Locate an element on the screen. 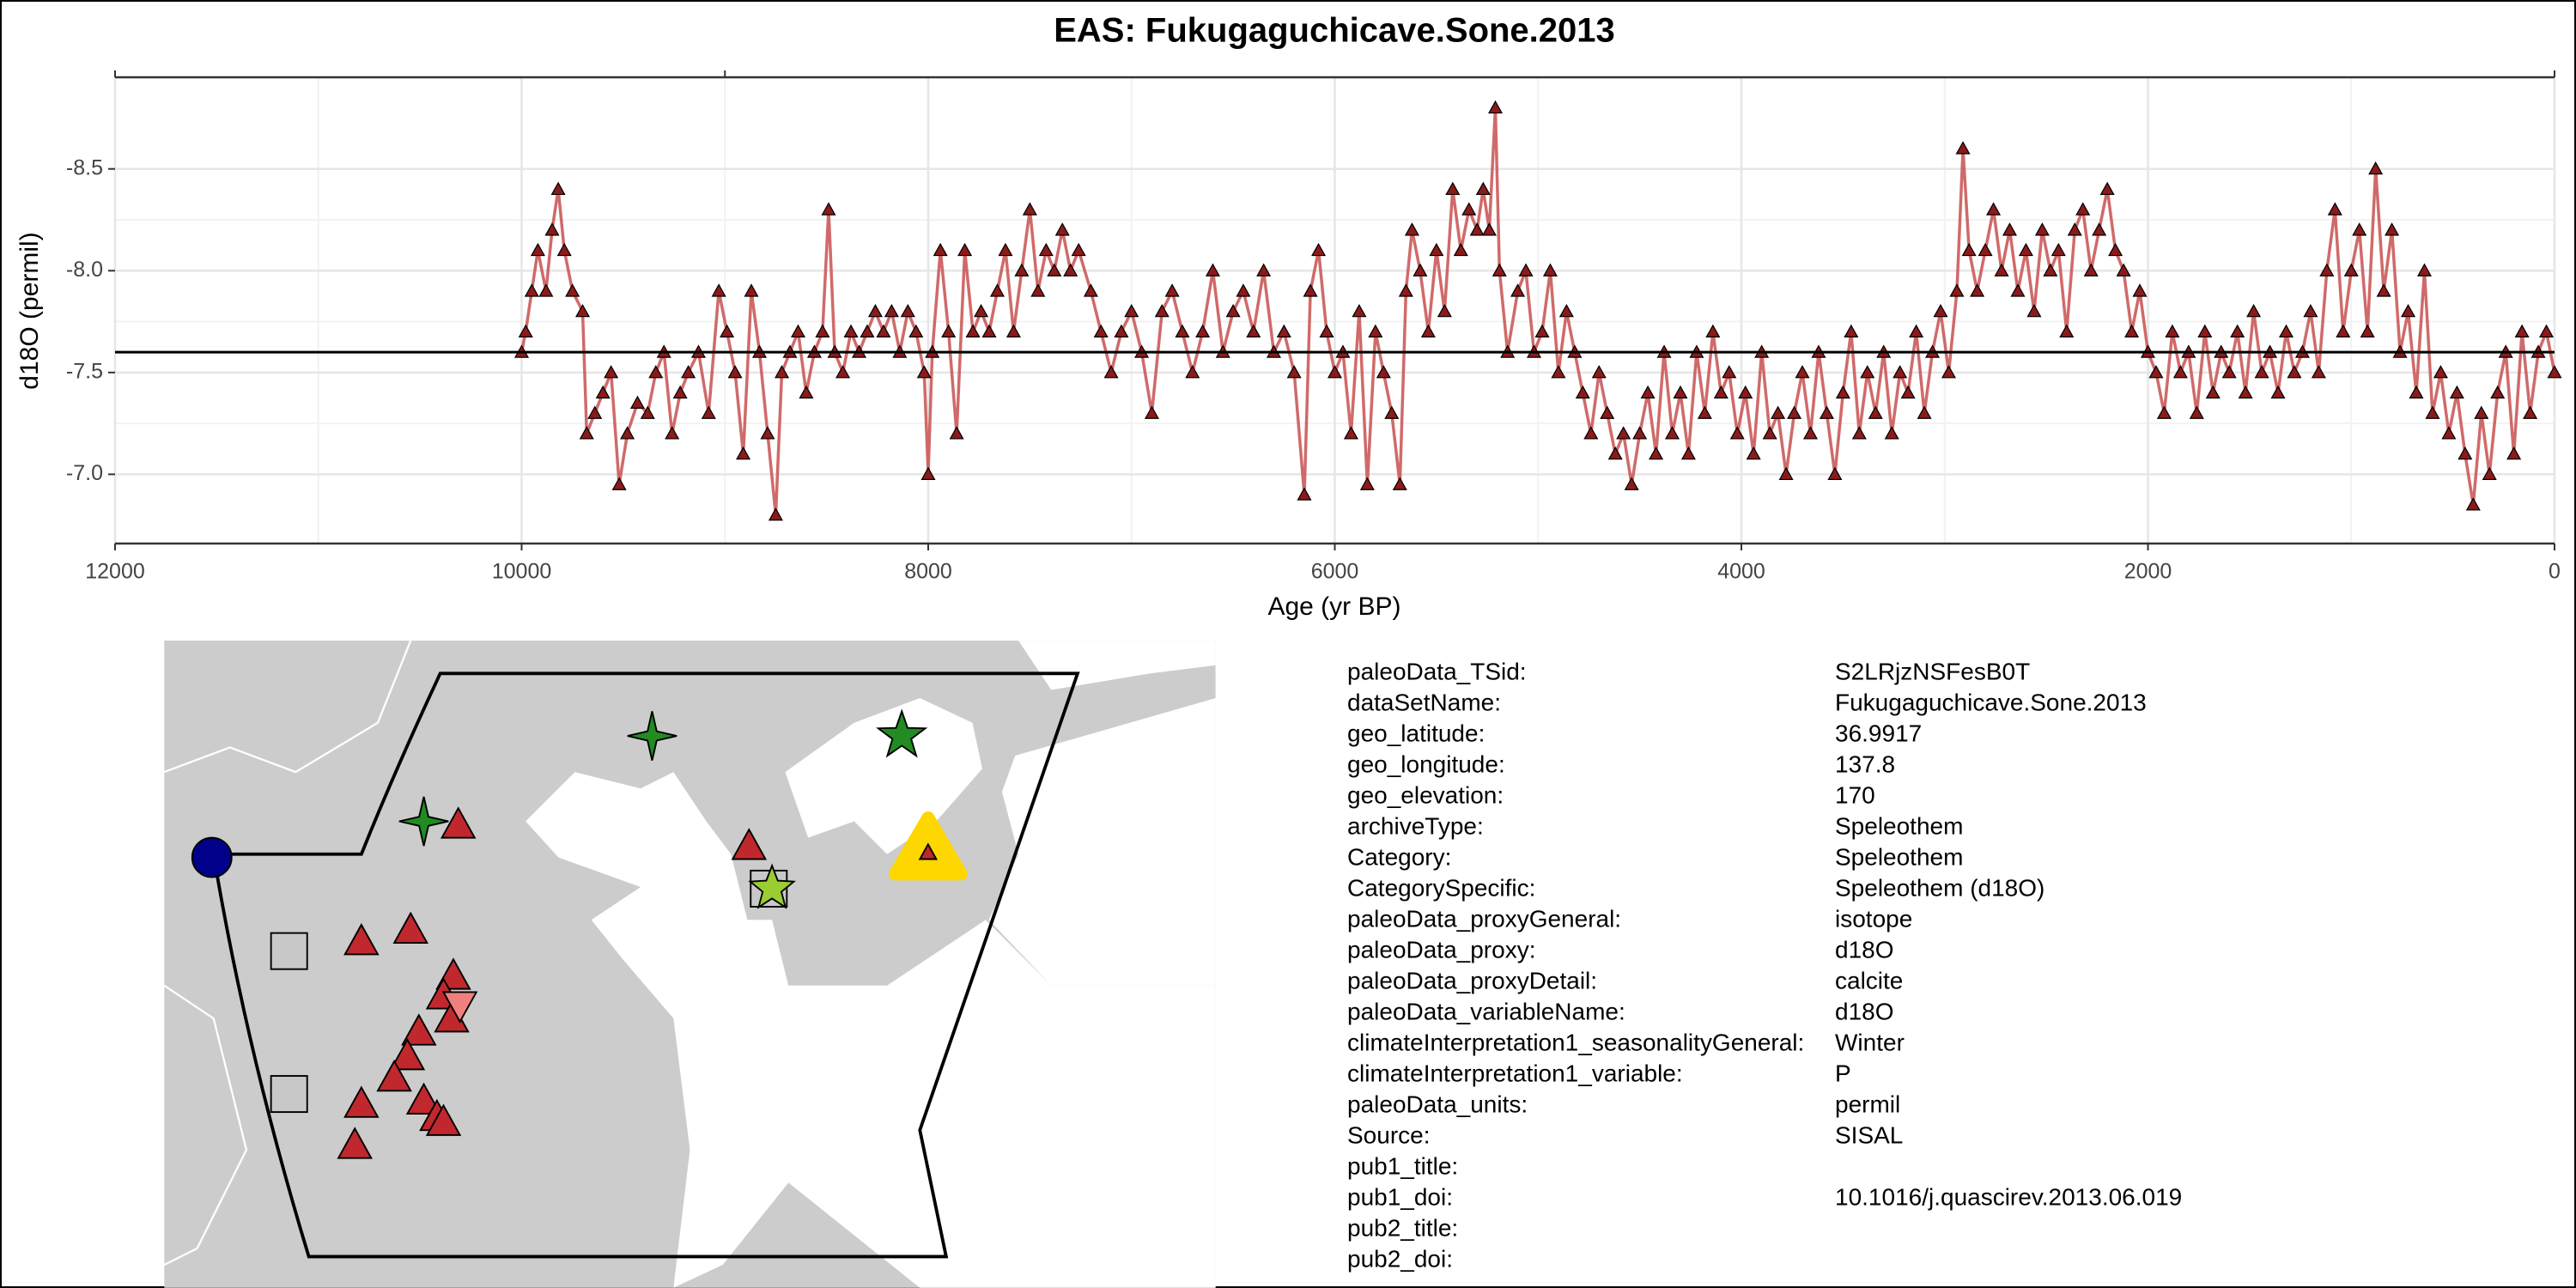  metadata-value: d18O is located at coordinates (1865, 1011).